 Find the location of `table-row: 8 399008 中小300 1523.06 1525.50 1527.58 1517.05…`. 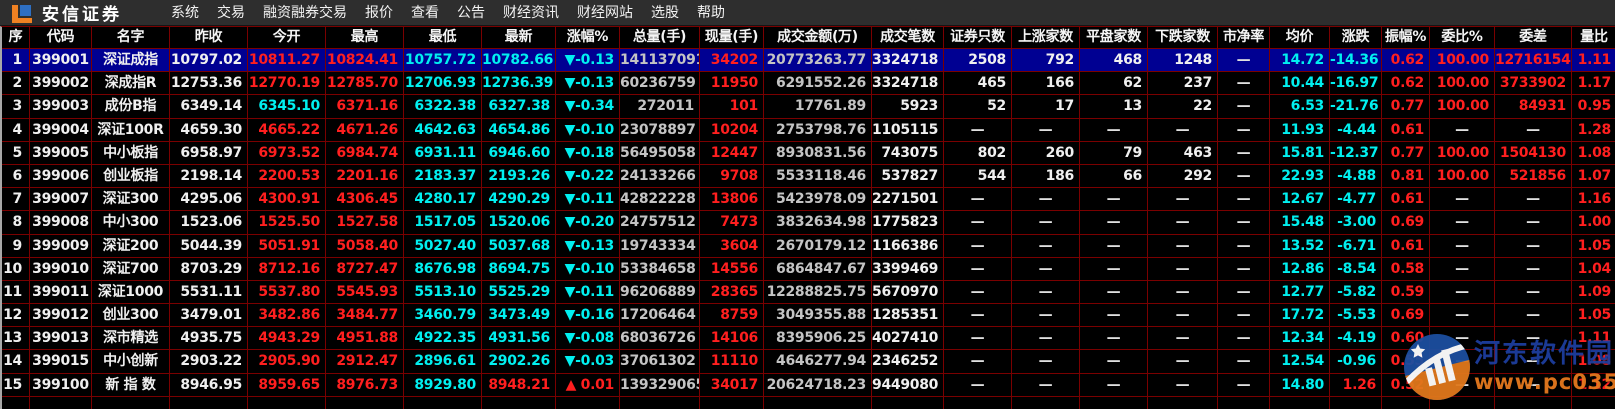

table-row: 8 399008 中小300 1523.06 1525.50 1527.58 1517.05… is located at coordinates (808, 223).